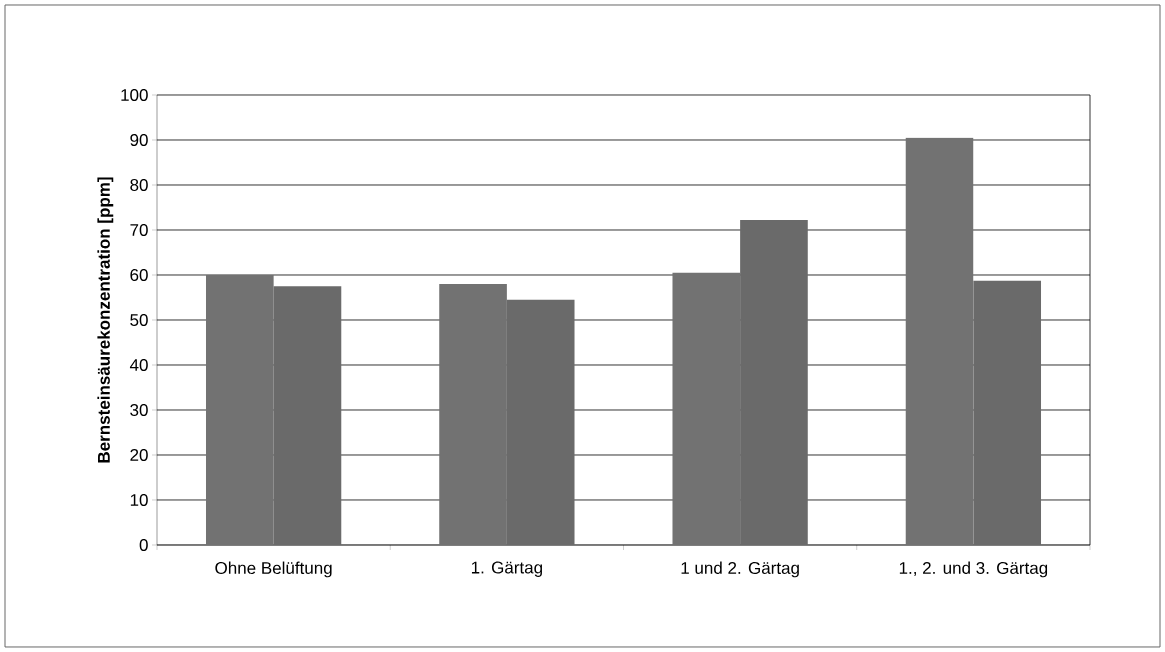 The width and height of the screenshot is (1165, 652). Describe the element at coordinates (506, 569) in the screenshot. I see `x-tick-label: 1. Gärtag` at that location.